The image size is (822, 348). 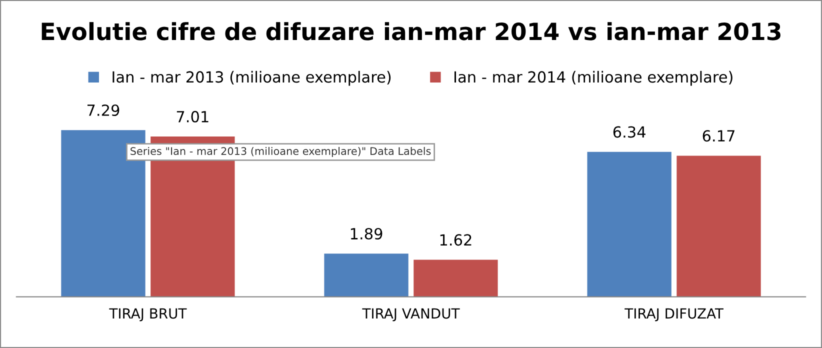 I want to click on x-tick-label: TIRAJ VANDUT, so click(x=411, y=315).